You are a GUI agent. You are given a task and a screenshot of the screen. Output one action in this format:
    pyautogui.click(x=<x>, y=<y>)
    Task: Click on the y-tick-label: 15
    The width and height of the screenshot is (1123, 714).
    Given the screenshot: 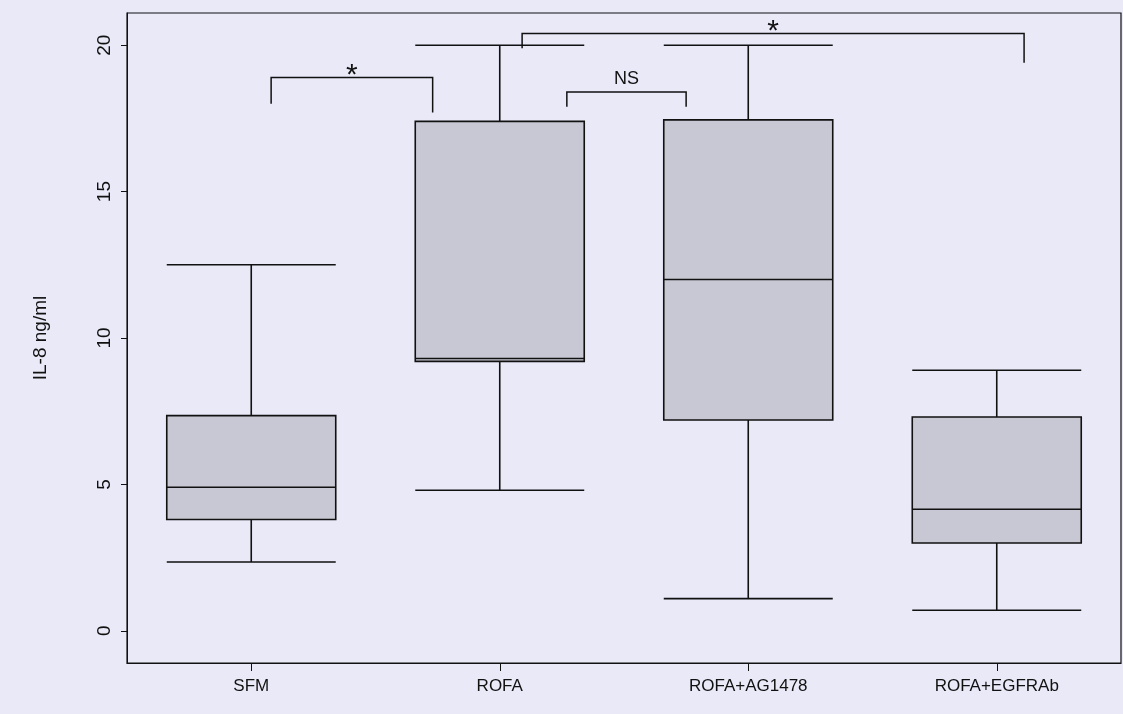 What is the action you would take?
    pyautogui.click(x=103, y=192)
    